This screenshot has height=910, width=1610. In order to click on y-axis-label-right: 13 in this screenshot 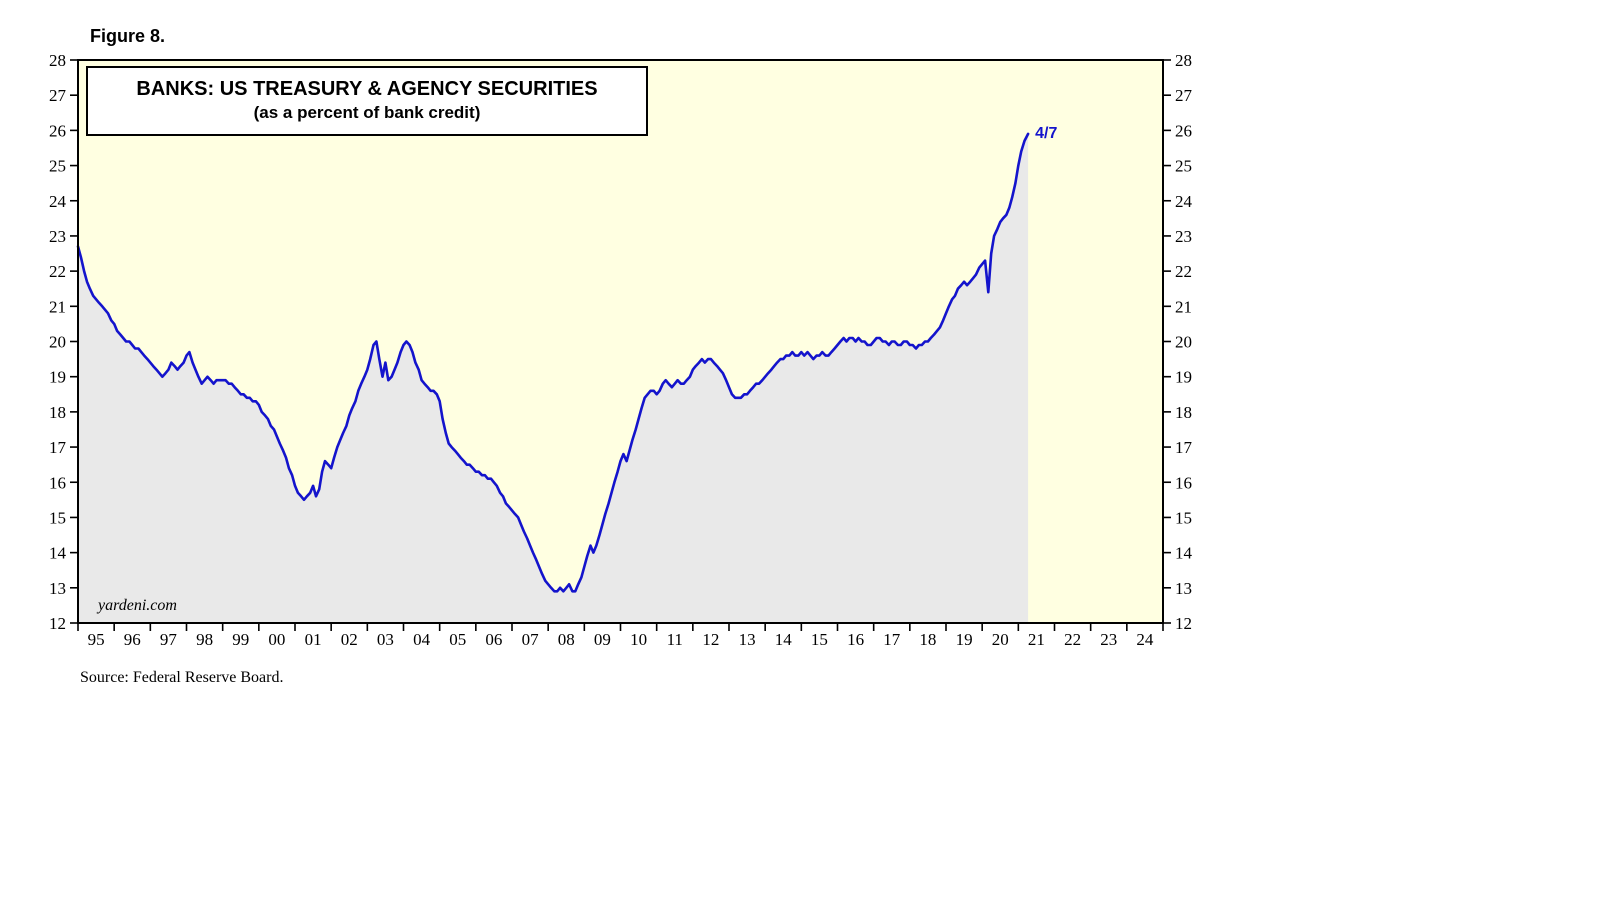, I will do `click(1183, 588)`.